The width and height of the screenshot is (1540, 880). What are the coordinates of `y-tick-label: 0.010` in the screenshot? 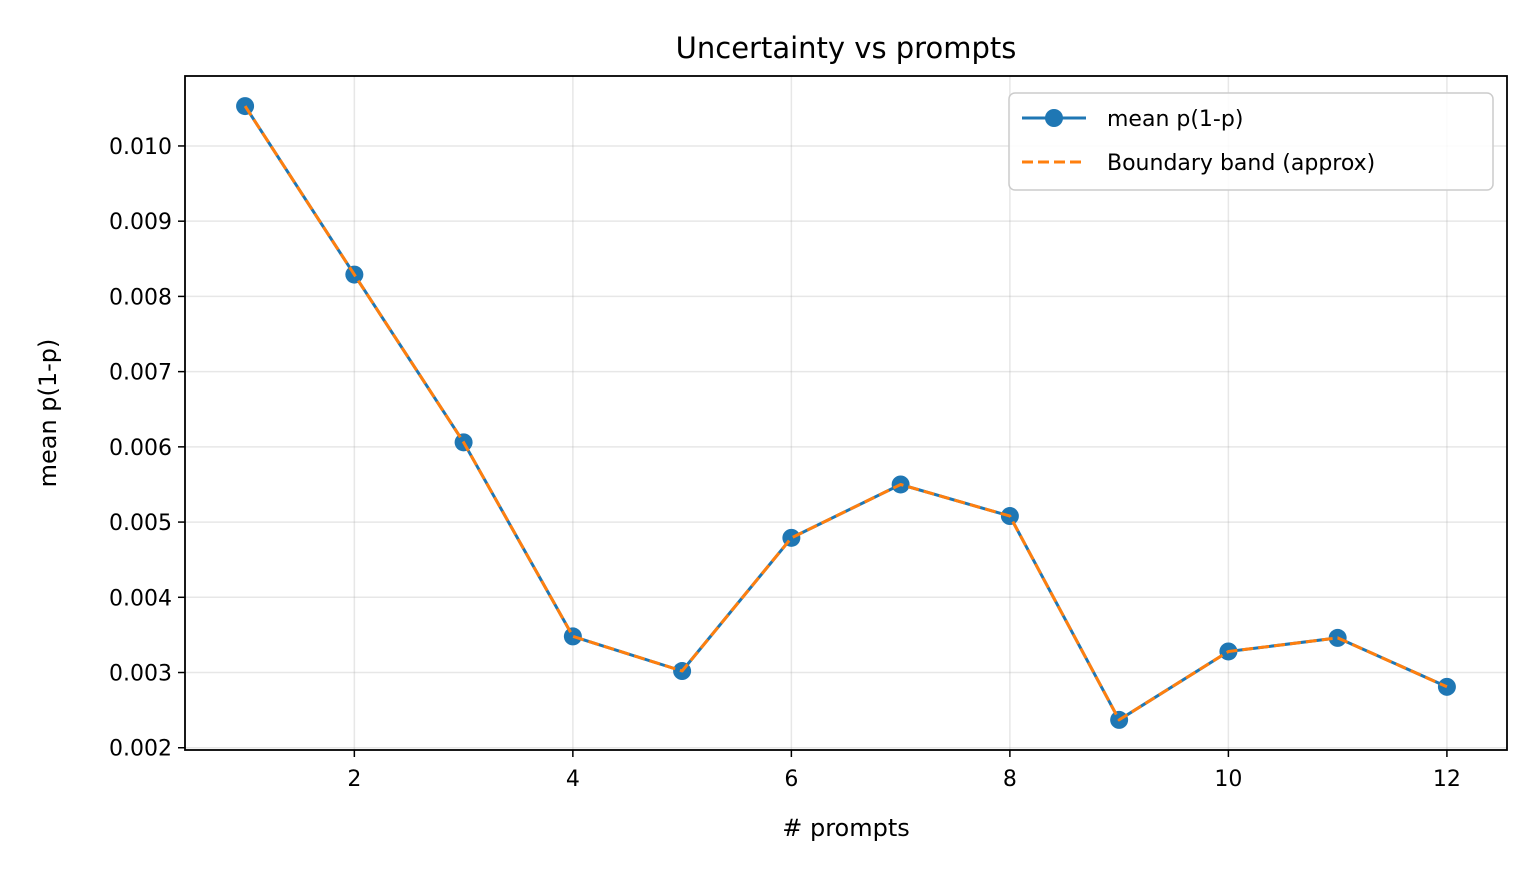 It's located at (140, 147).